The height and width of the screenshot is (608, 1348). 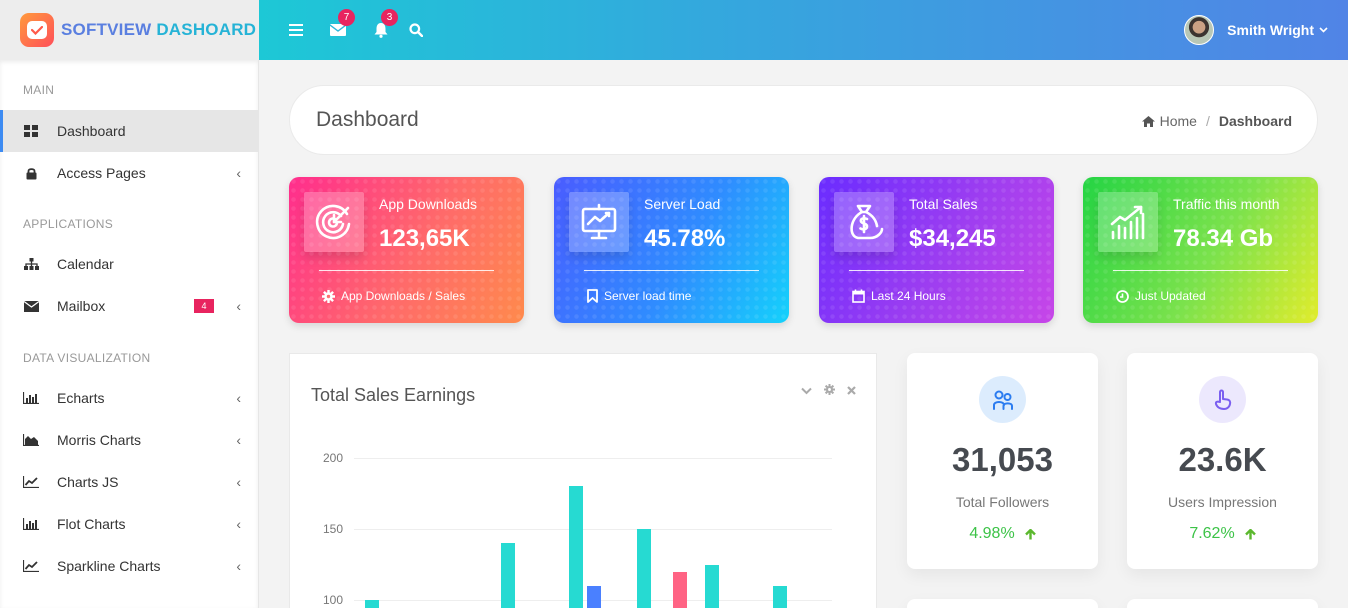 I want to click on stat-change: 7.62%, so click(x=1222, y=534).